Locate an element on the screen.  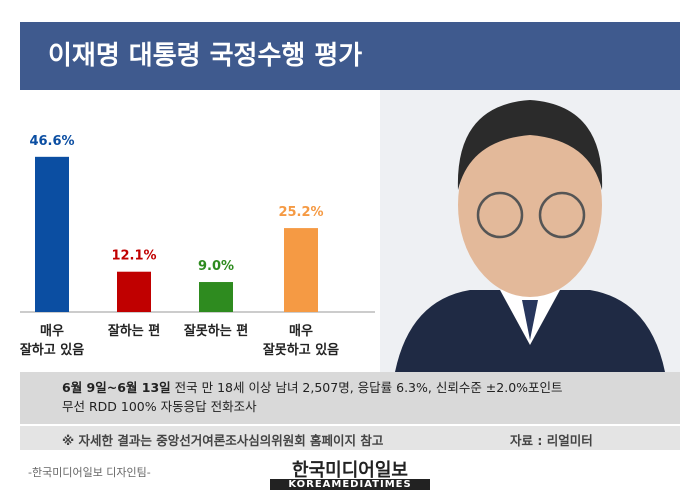
reference-note: ※ 자세한 결과는 중앙선거여론조사심의위원회 홈페이지 참고 is located at coordinates (223, 440).